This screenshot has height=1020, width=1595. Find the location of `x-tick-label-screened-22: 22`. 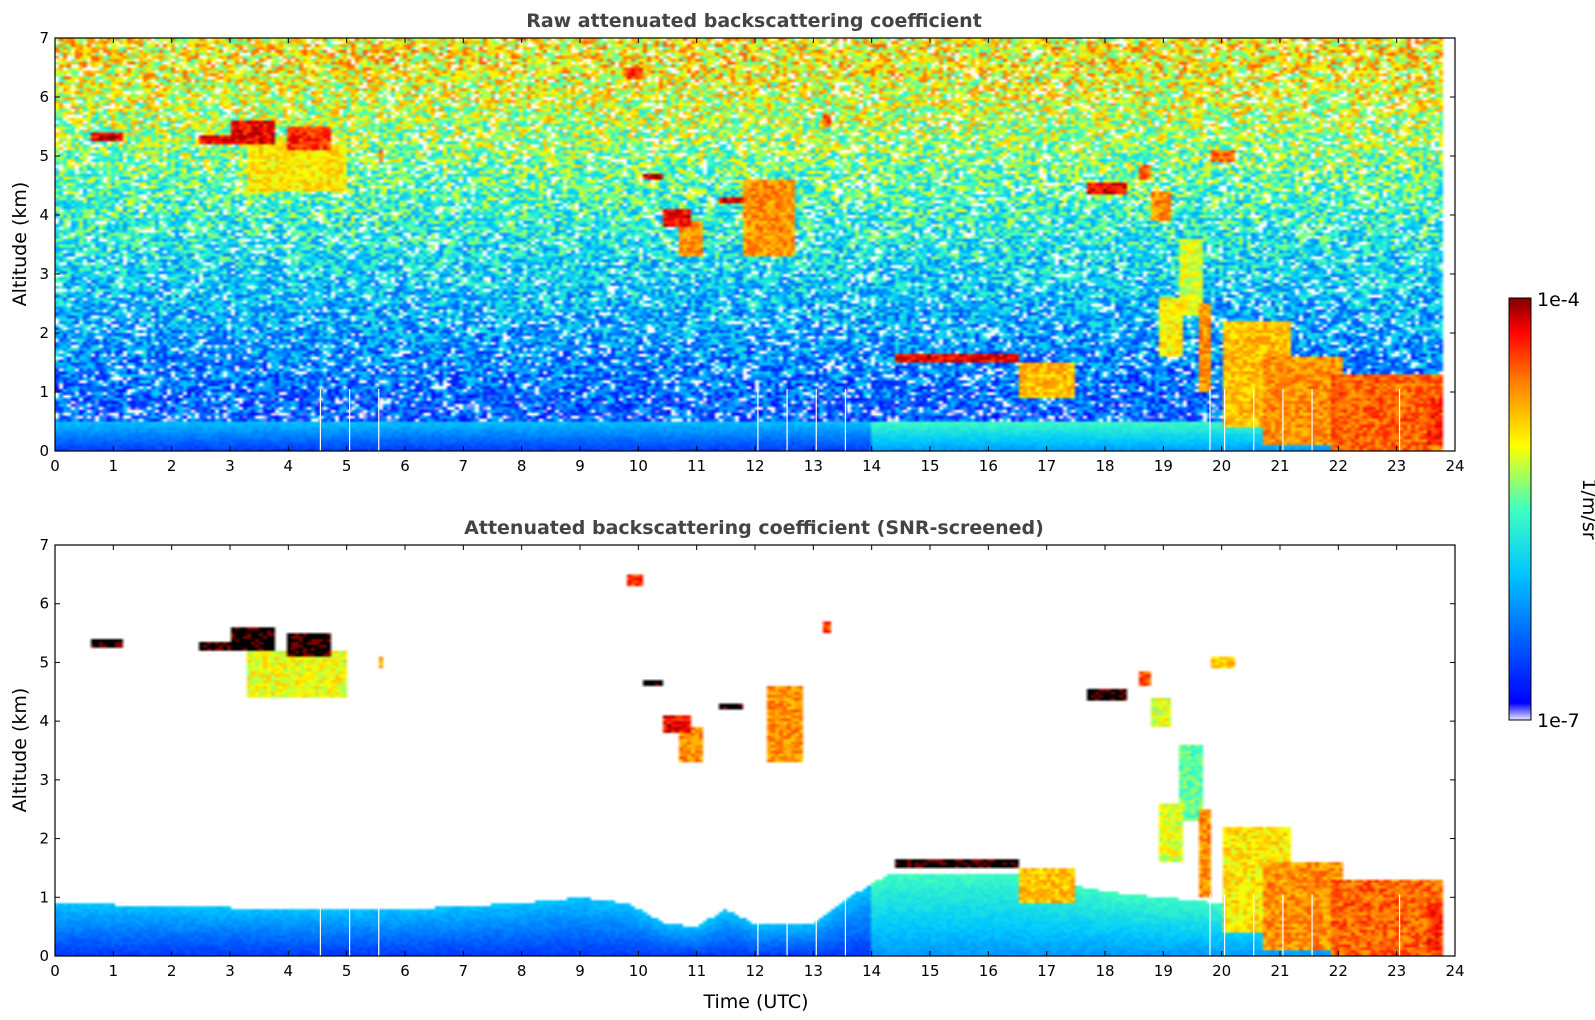

x-tick-label-screened-22: 22 is located at coordinates (1338, 971).